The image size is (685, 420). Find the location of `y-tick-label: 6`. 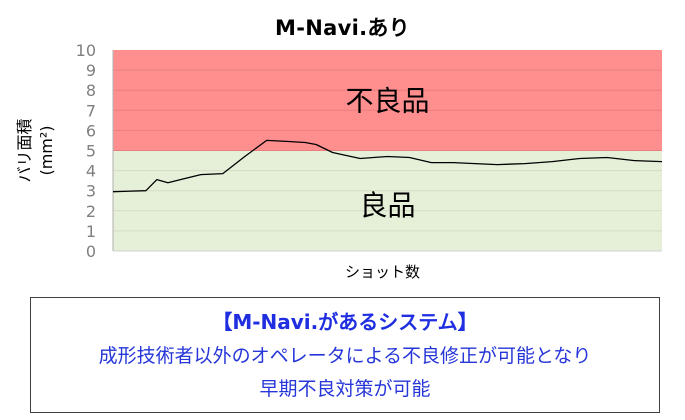

y-tick-label: 6 is located at coordinates (91, 130).